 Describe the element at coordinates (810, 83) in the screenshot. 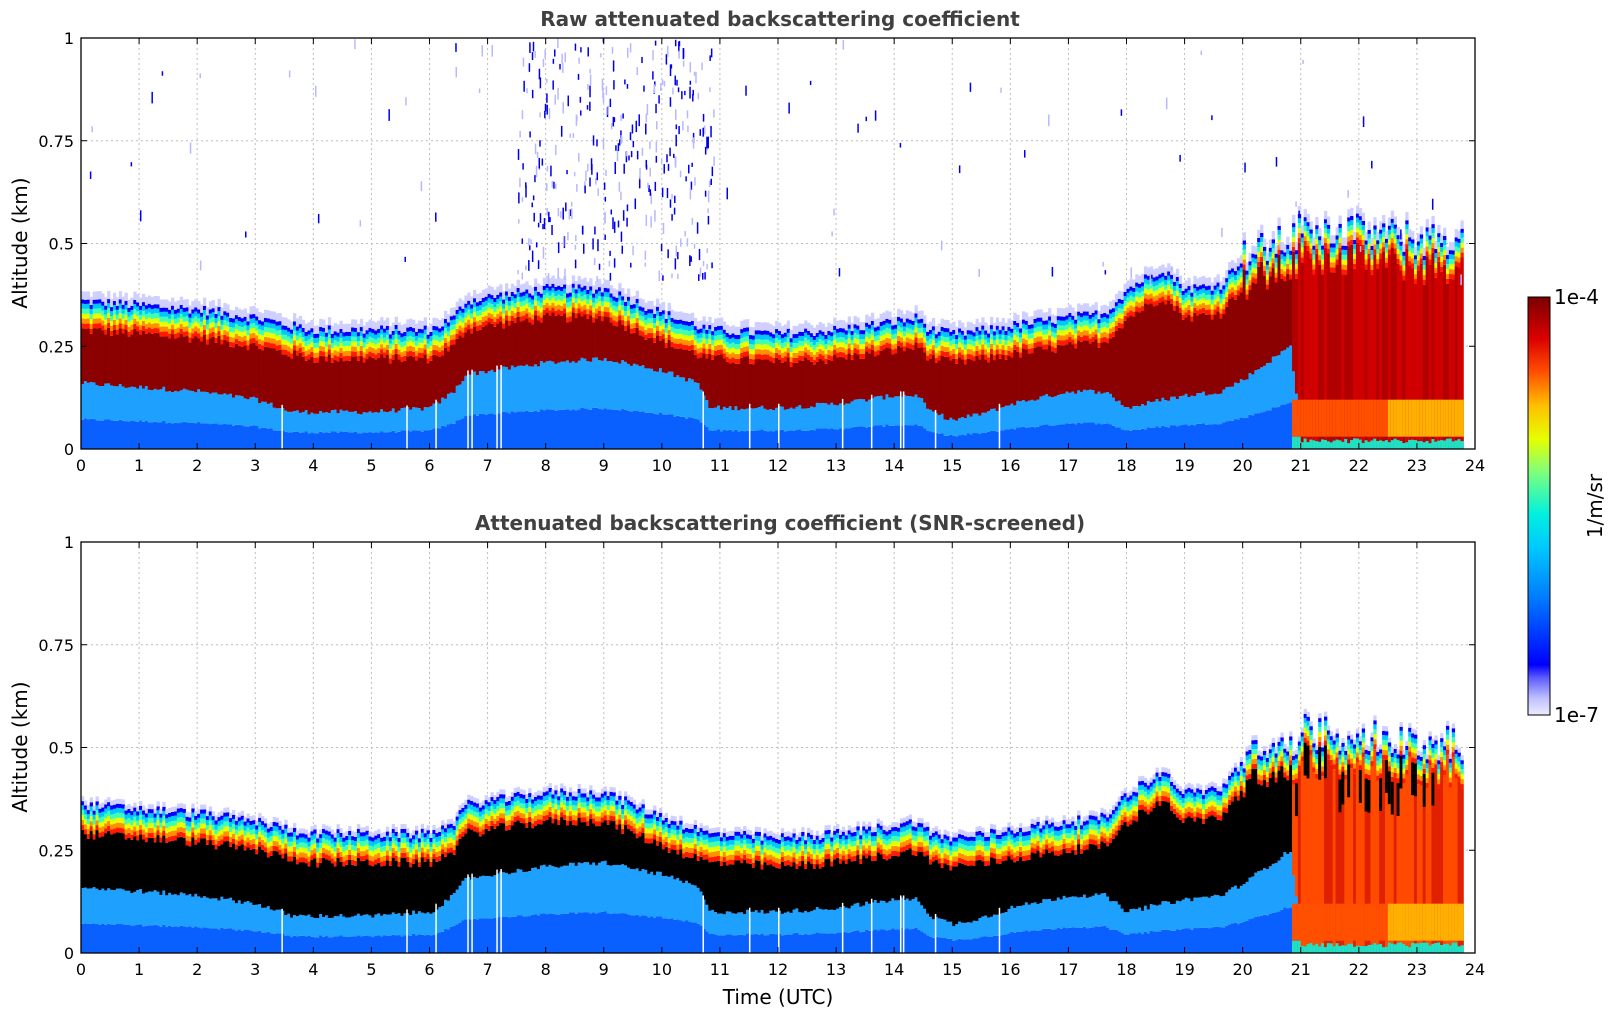

I see `noise-speckle` at that location.